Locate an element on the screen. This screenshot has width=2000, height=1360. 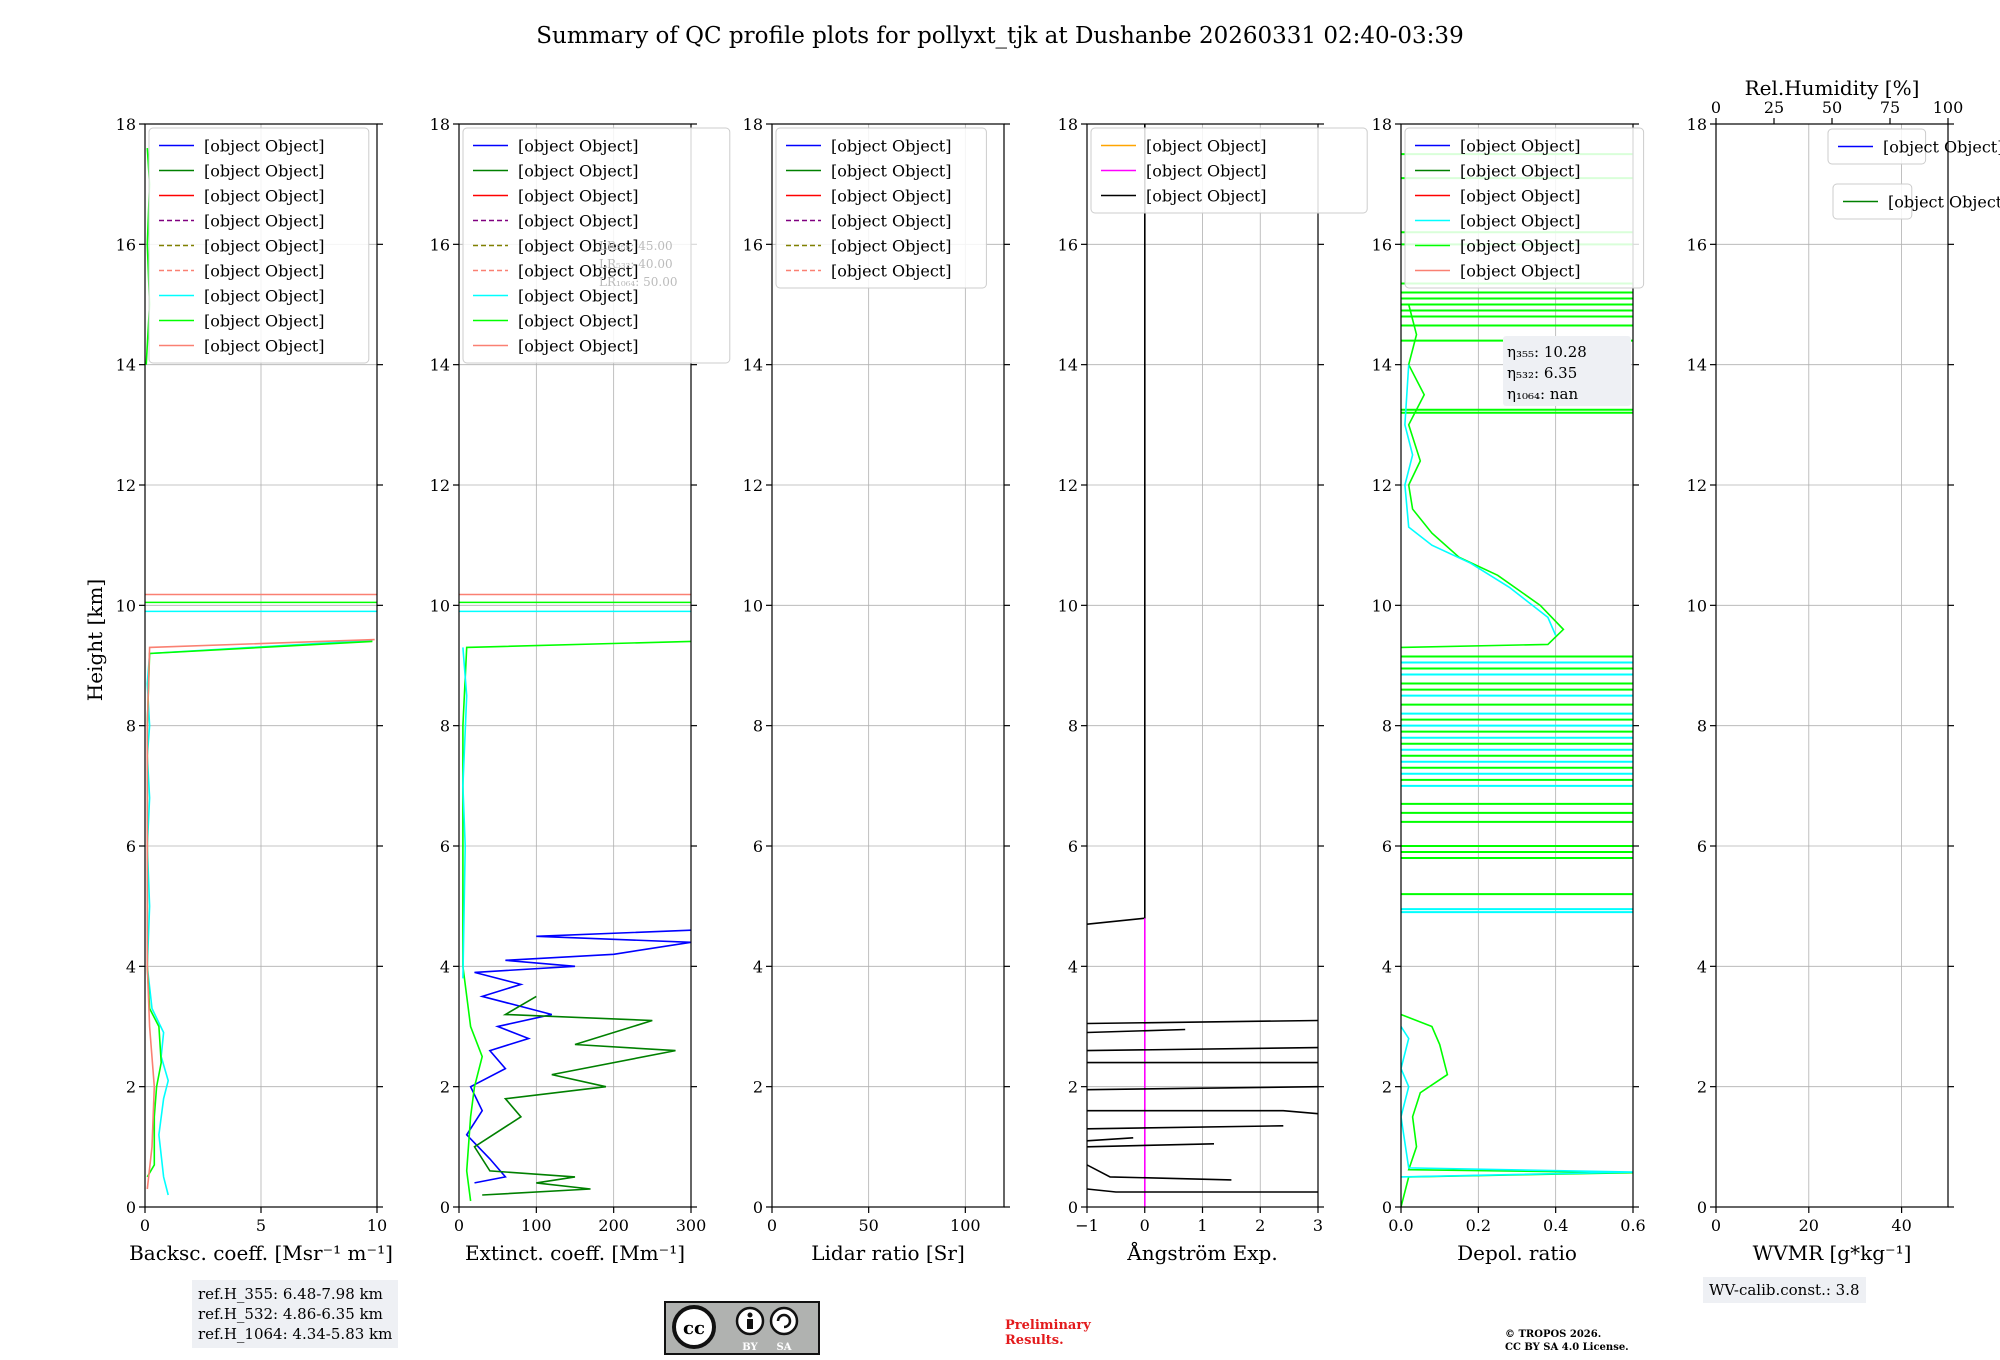
sa-icon is located at coordinates (784, 1321).